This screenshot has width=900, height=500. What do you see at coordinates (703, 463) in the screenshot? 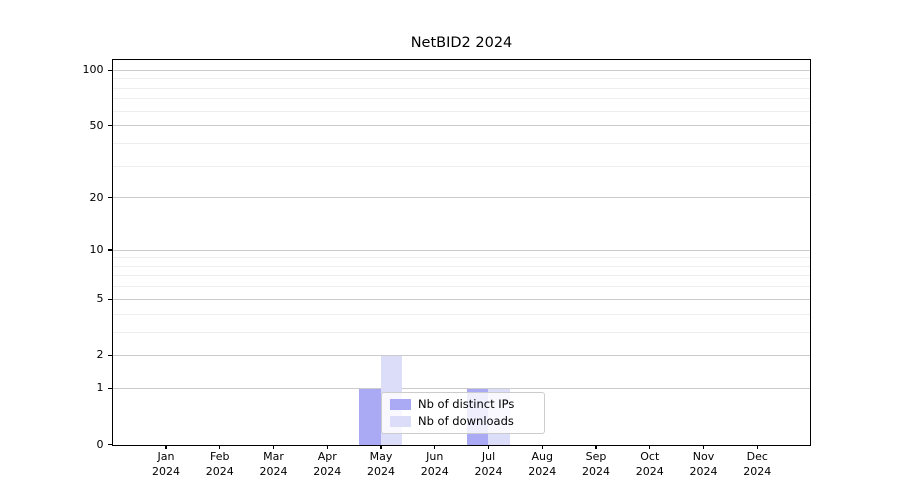
I see `x-tick-label: Nov 2024` at bounding box center [703, 463].